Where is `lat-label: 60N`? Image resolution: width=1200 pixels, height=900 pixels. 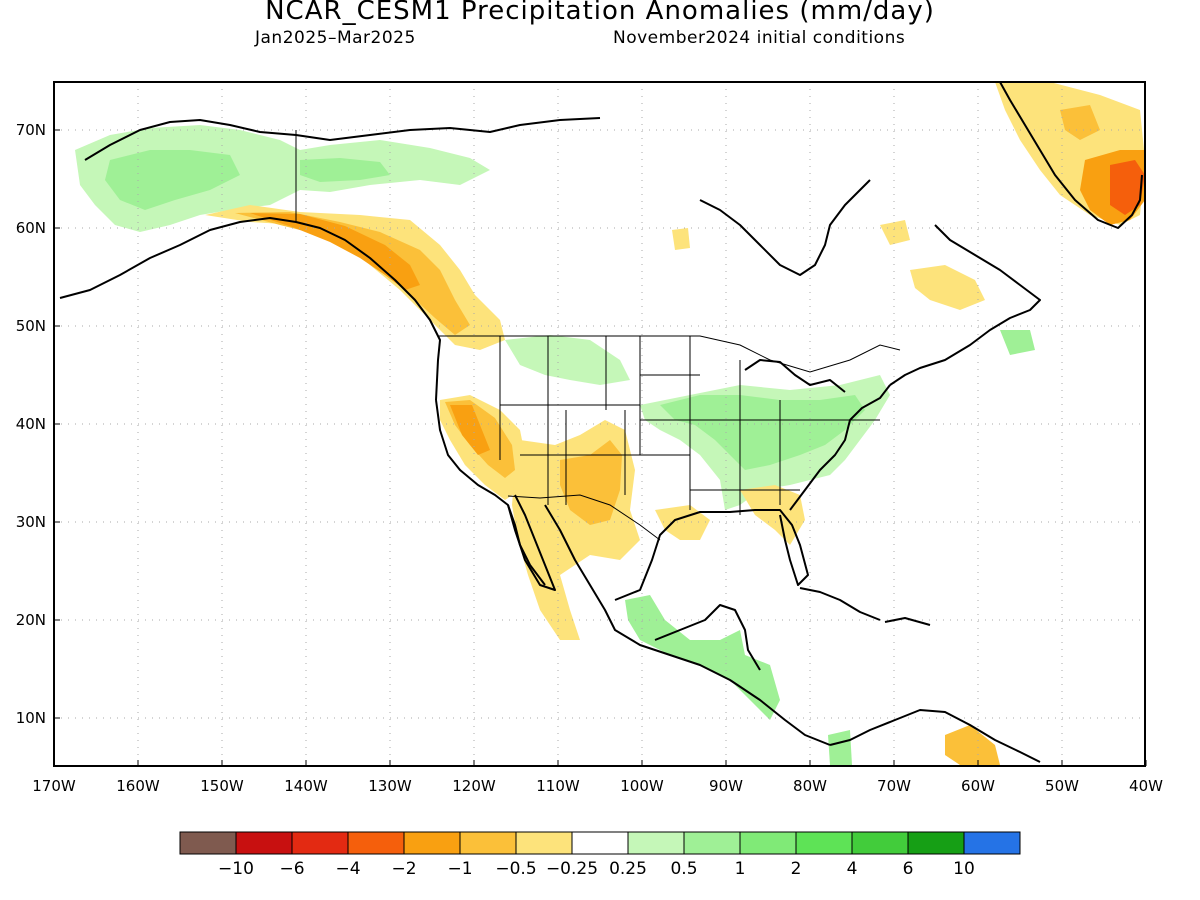
lat-label: 60N is located at coordinates (31, 228).